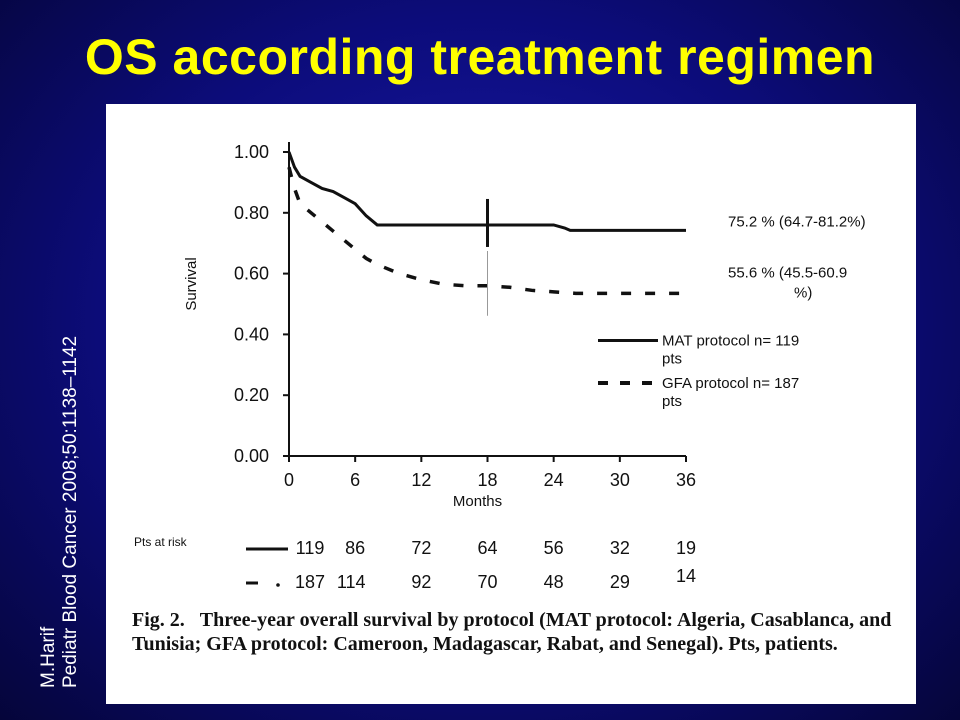 The width and height of the screenshot is (960, 720). I want to click on y-tick-label: 1.00, so click(251, 152).